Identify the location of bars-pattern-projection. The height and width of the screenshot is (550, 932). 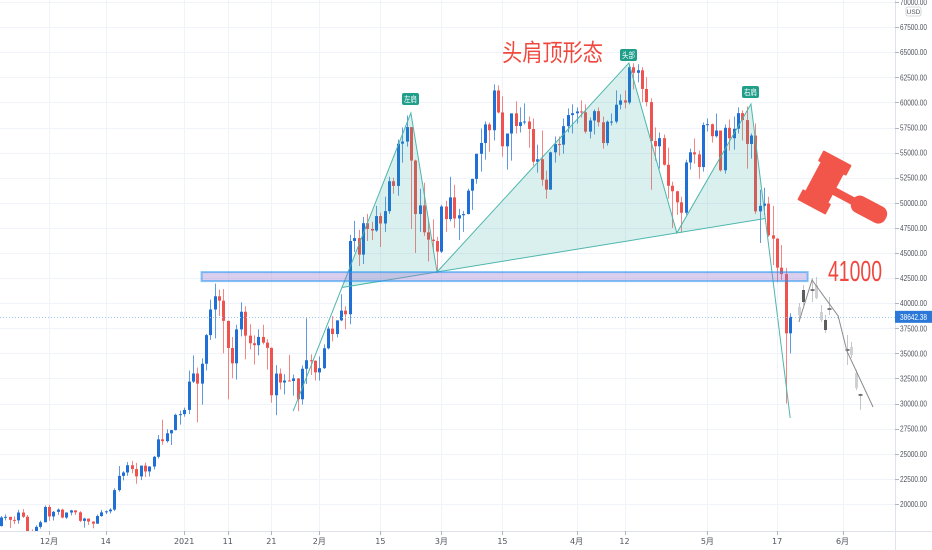
(836, 343).